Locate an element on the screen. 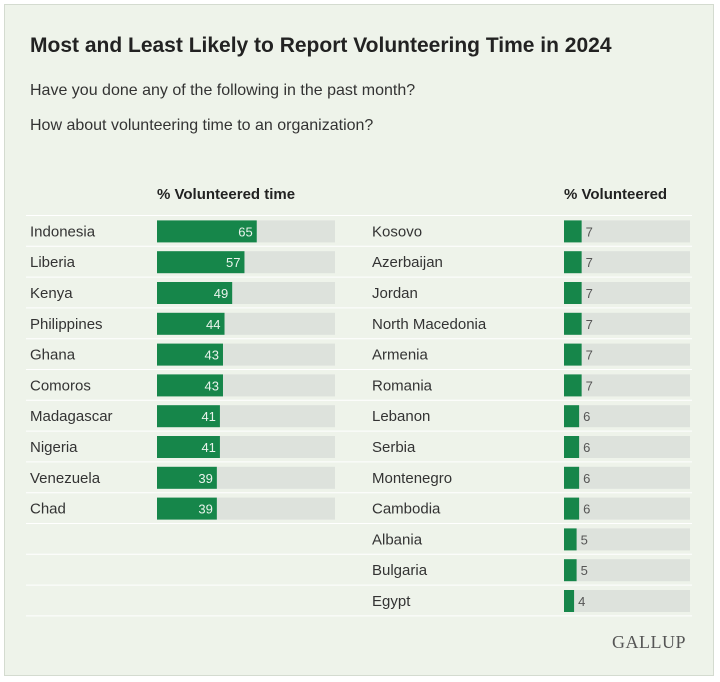 This screenshot has width=720, height=682. column-header: % Volunteered time is located at coordinates (226, 194).